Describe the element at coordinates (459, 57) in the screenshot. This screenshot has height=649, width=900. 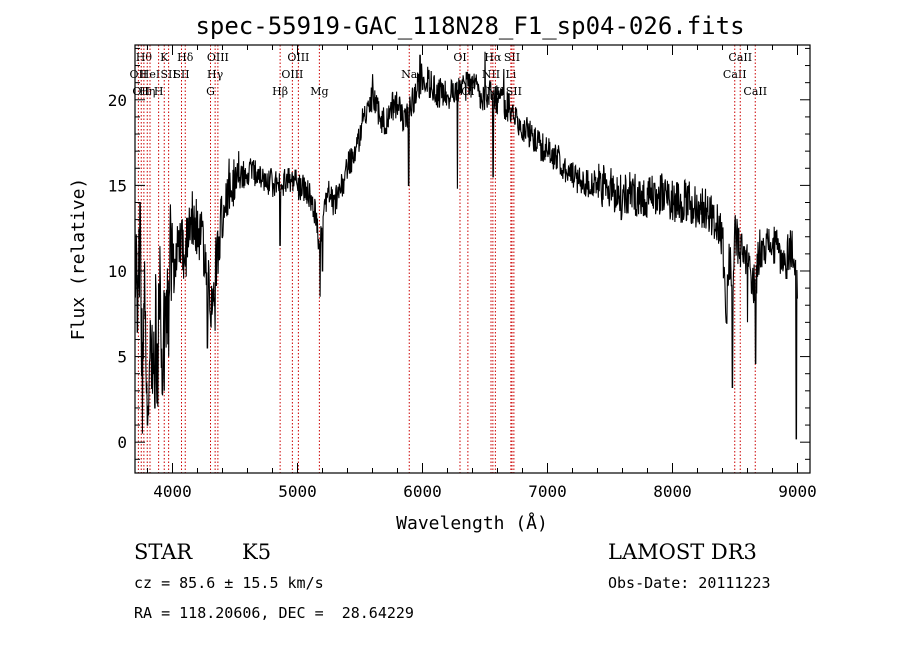
I see `line-marker-label: OI` at that location.